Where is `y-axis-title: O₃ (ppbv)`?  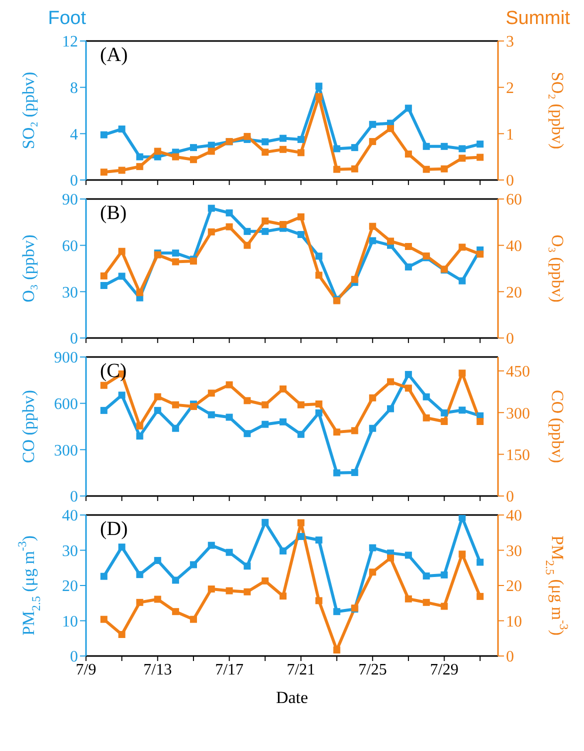 y-axis-title: O₃ (ppbv) is located at coordinates (28, 268).